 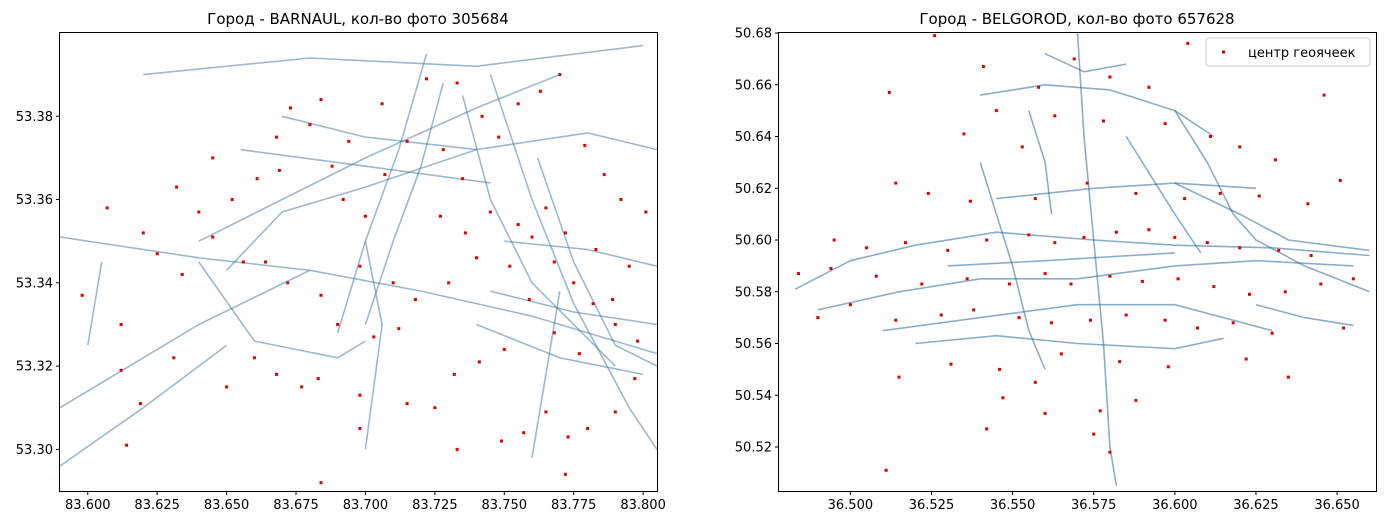 I want to click on y-tick-label-3: 50.58, so click(x=753, y=292).